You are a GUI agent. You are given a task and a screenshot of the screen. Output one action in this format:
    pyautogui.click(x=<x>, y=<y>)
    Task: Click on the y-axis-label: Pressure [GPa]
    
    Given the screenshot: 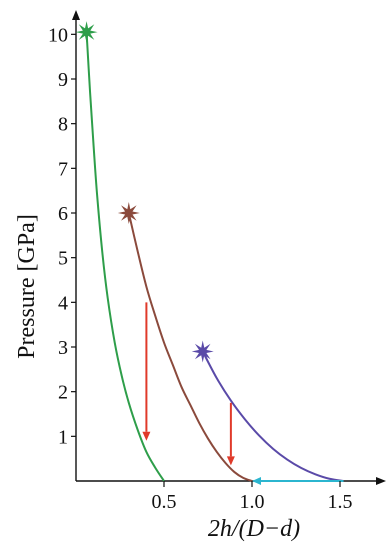 What is the action you would take?
    pyautogui.click(x=27, y=286)
    